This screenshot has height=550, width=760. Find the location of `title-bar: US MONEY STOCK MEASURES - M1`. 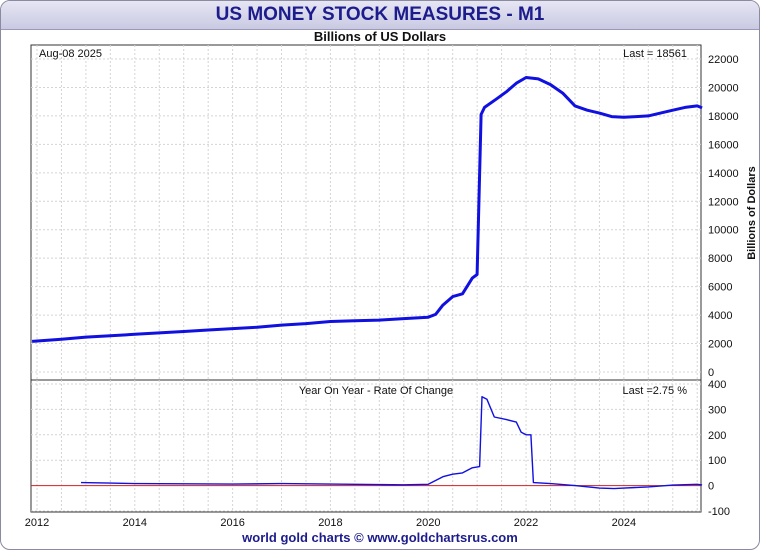

title-bar: US MONEY STOCK MEASURES - M1 is located at coordinates (380, 15).